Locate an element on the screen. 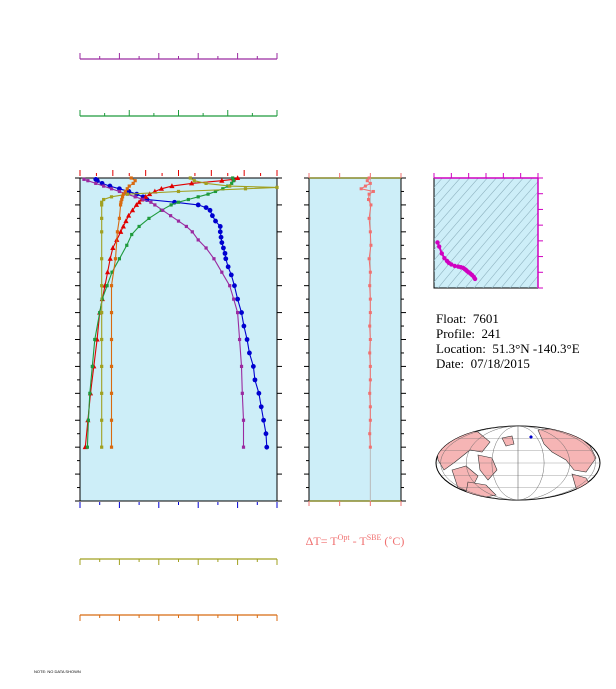 Image resolution: width=616 pixels, height=689 pixels. dt-label-part: - T is located at coordinates (359, 541).